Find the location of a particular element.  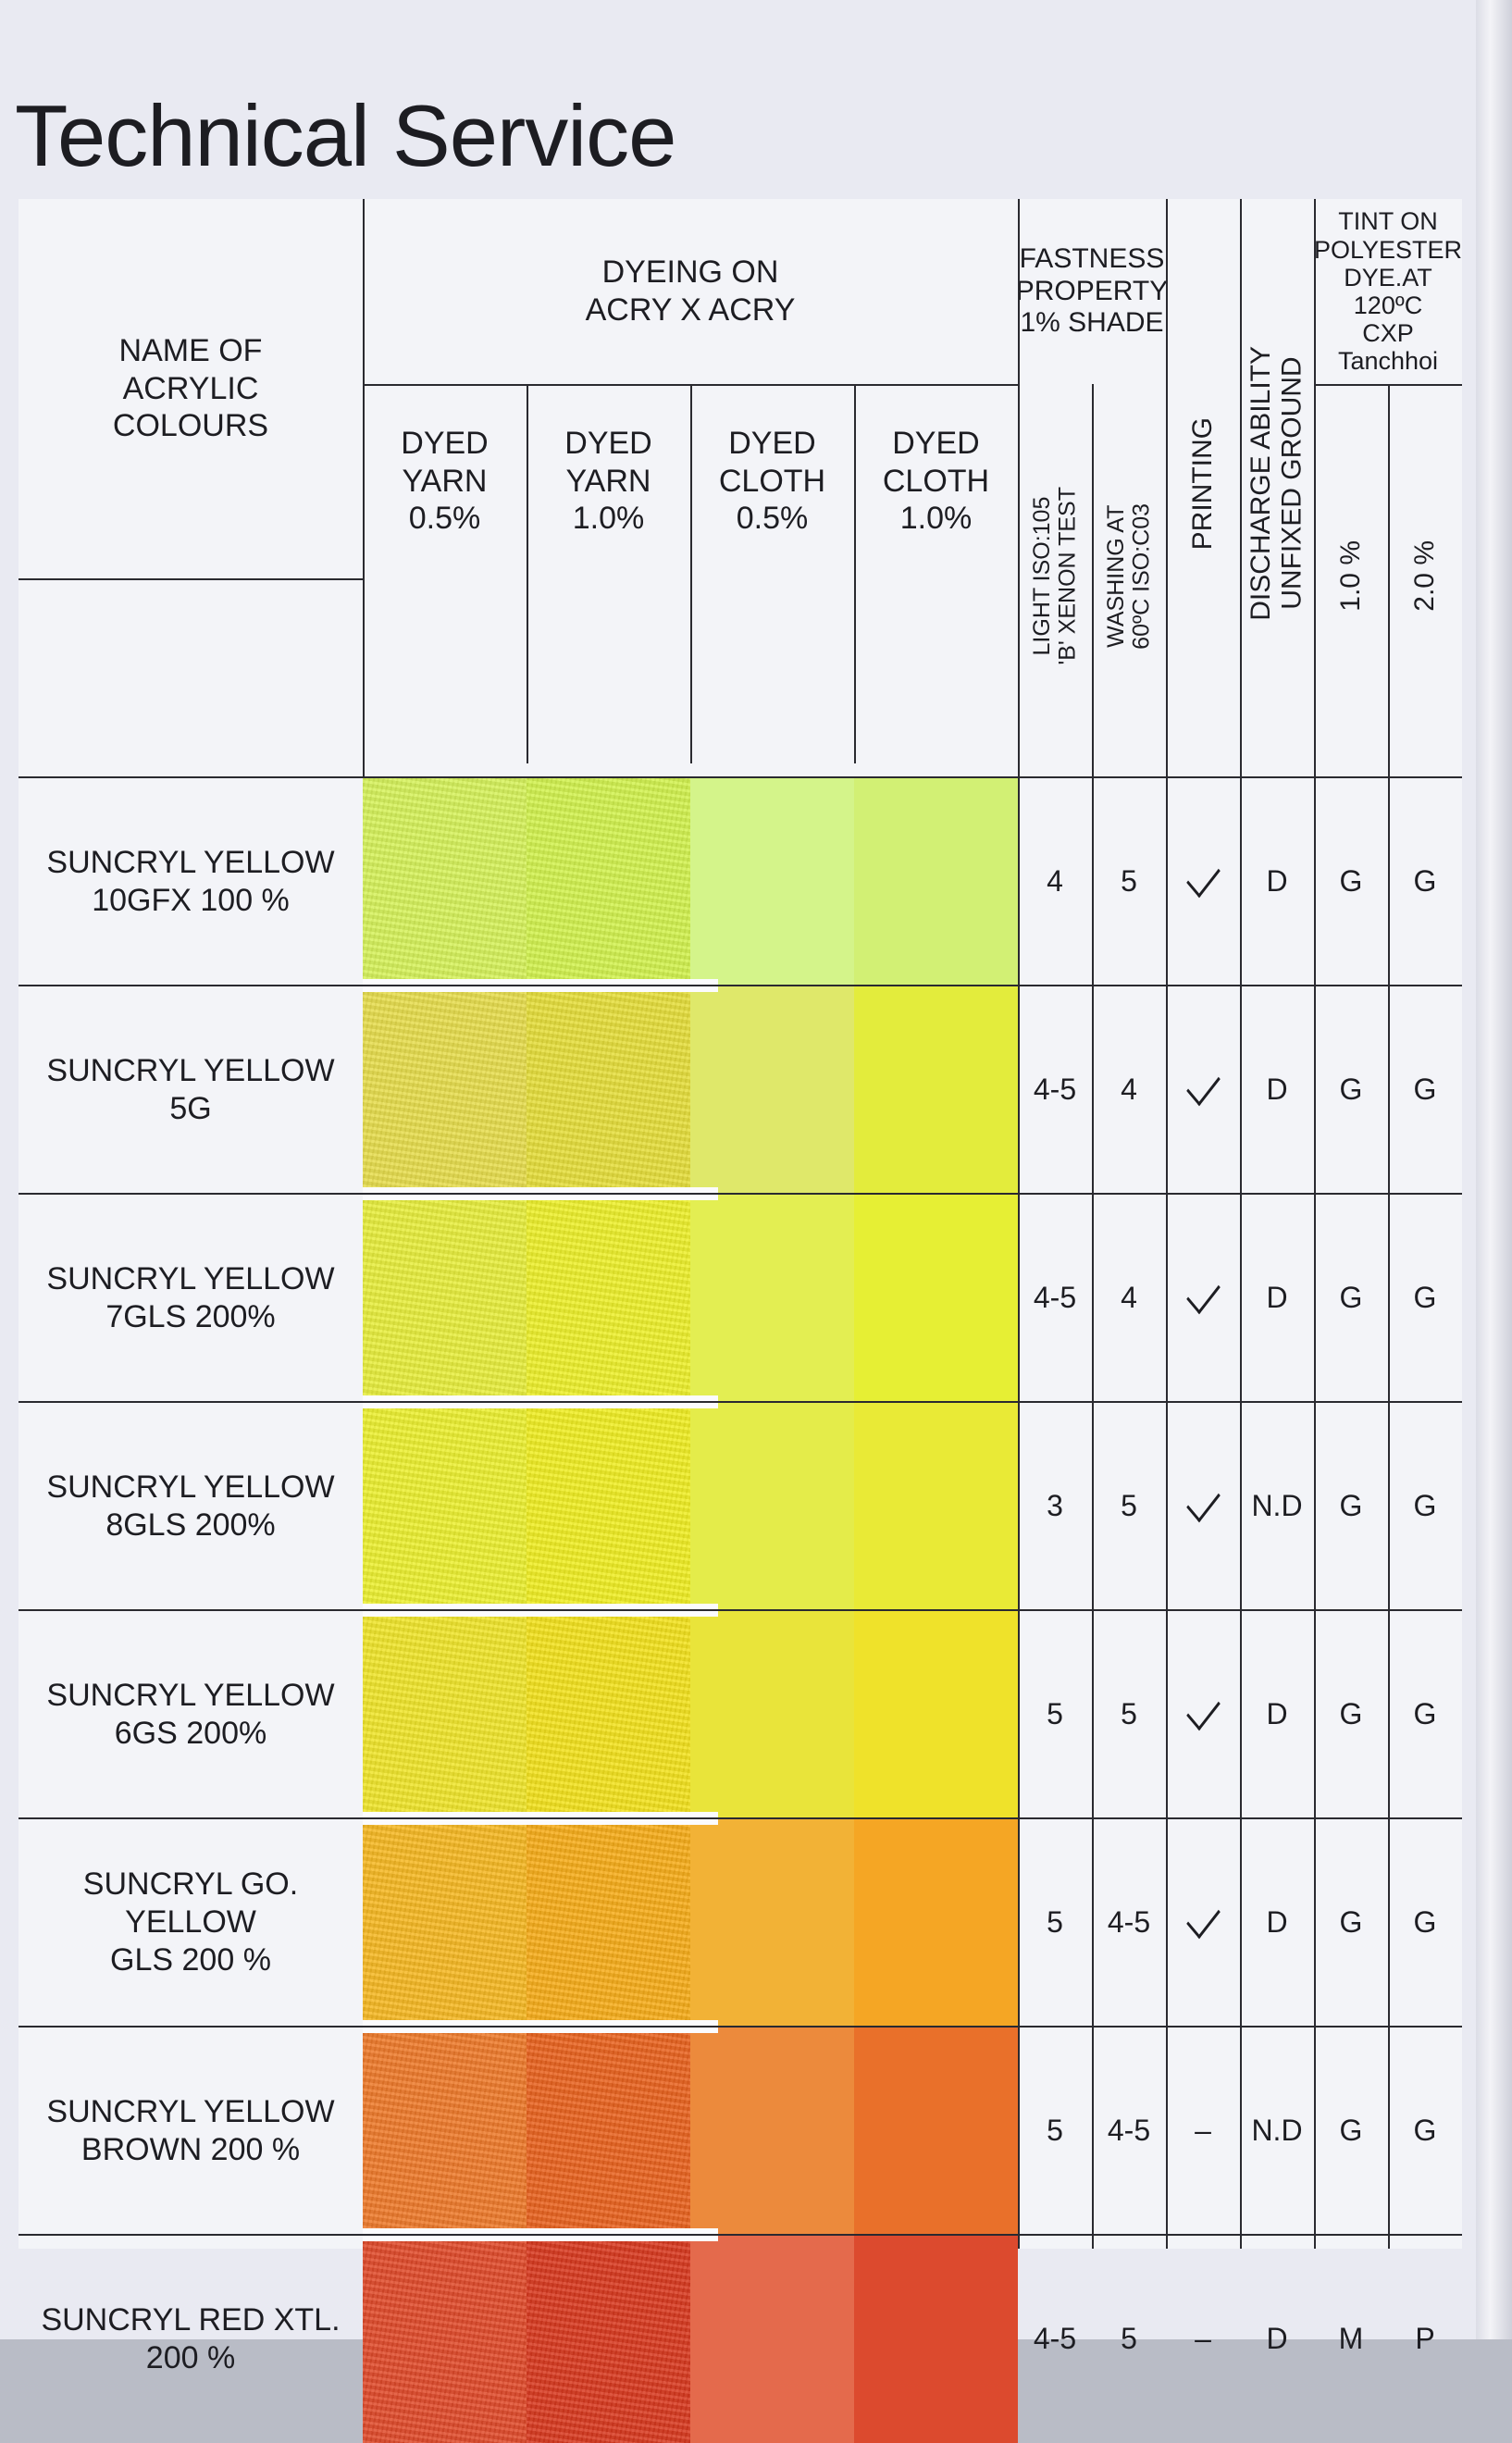

printing-value: – is located at coordinates (1203, 2131).